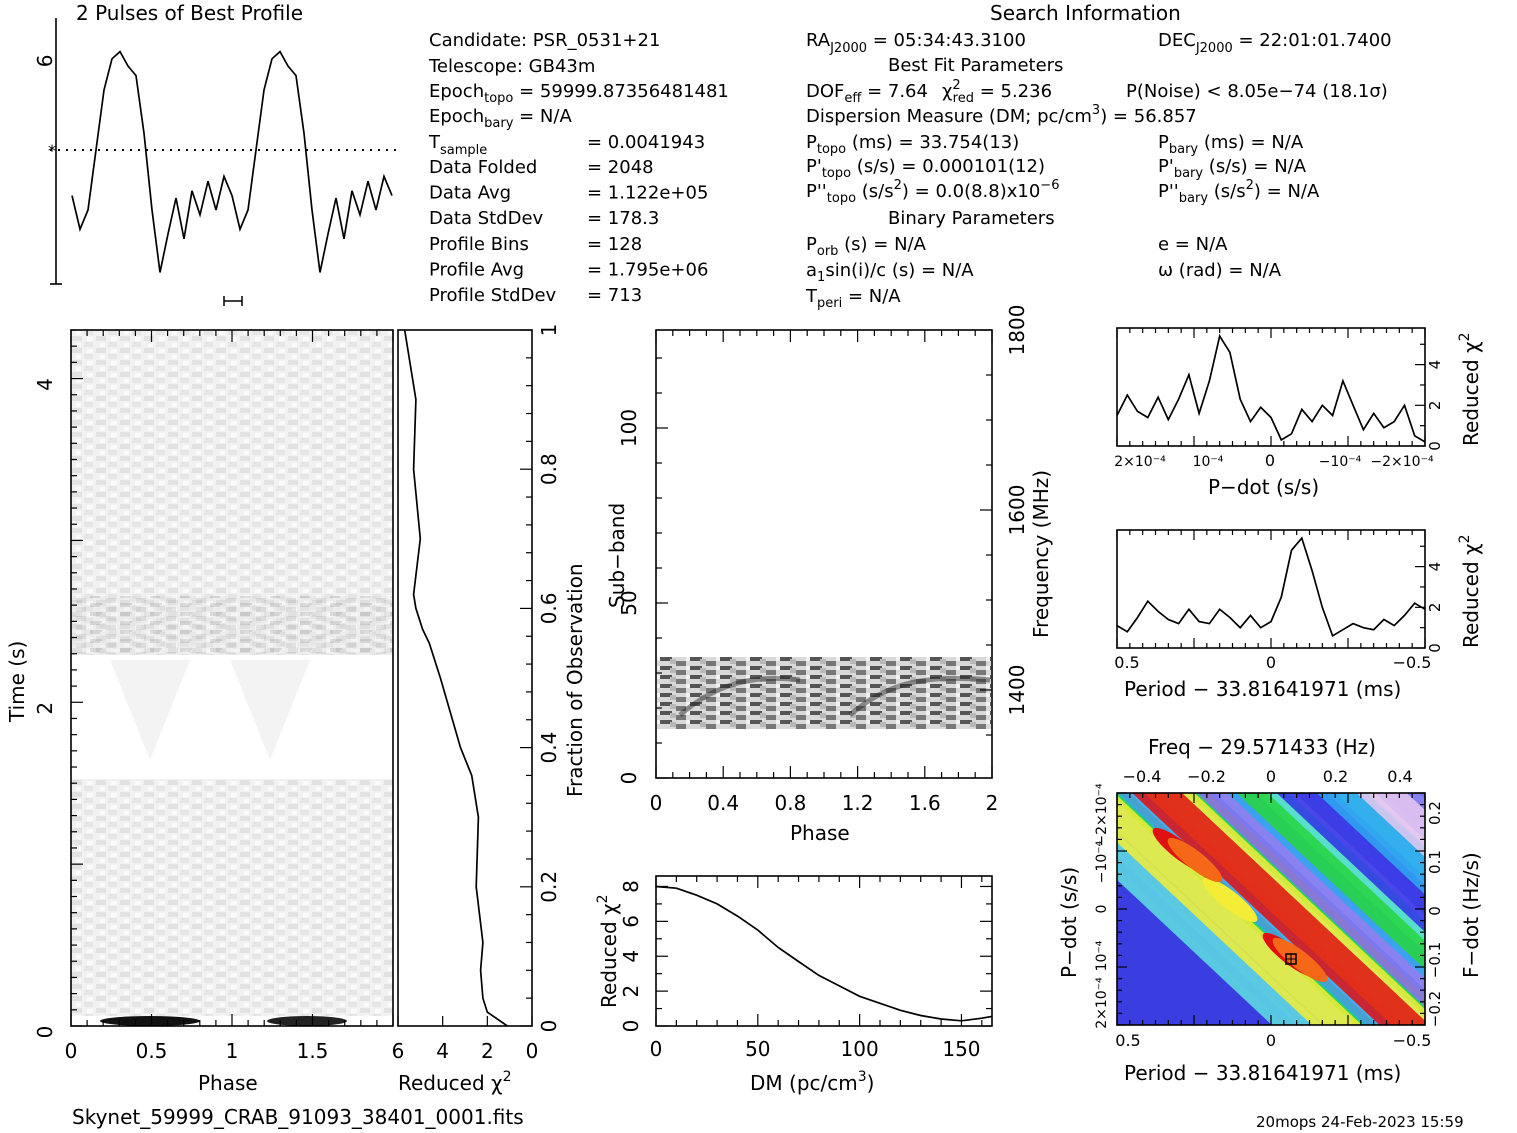 This screenshot has height=1133, width=1517. What do you see at coordinates (1102, 909) in the screenshot?
I see `pp-pdot-tick-label: 0` at bounding box center [1102, 909].